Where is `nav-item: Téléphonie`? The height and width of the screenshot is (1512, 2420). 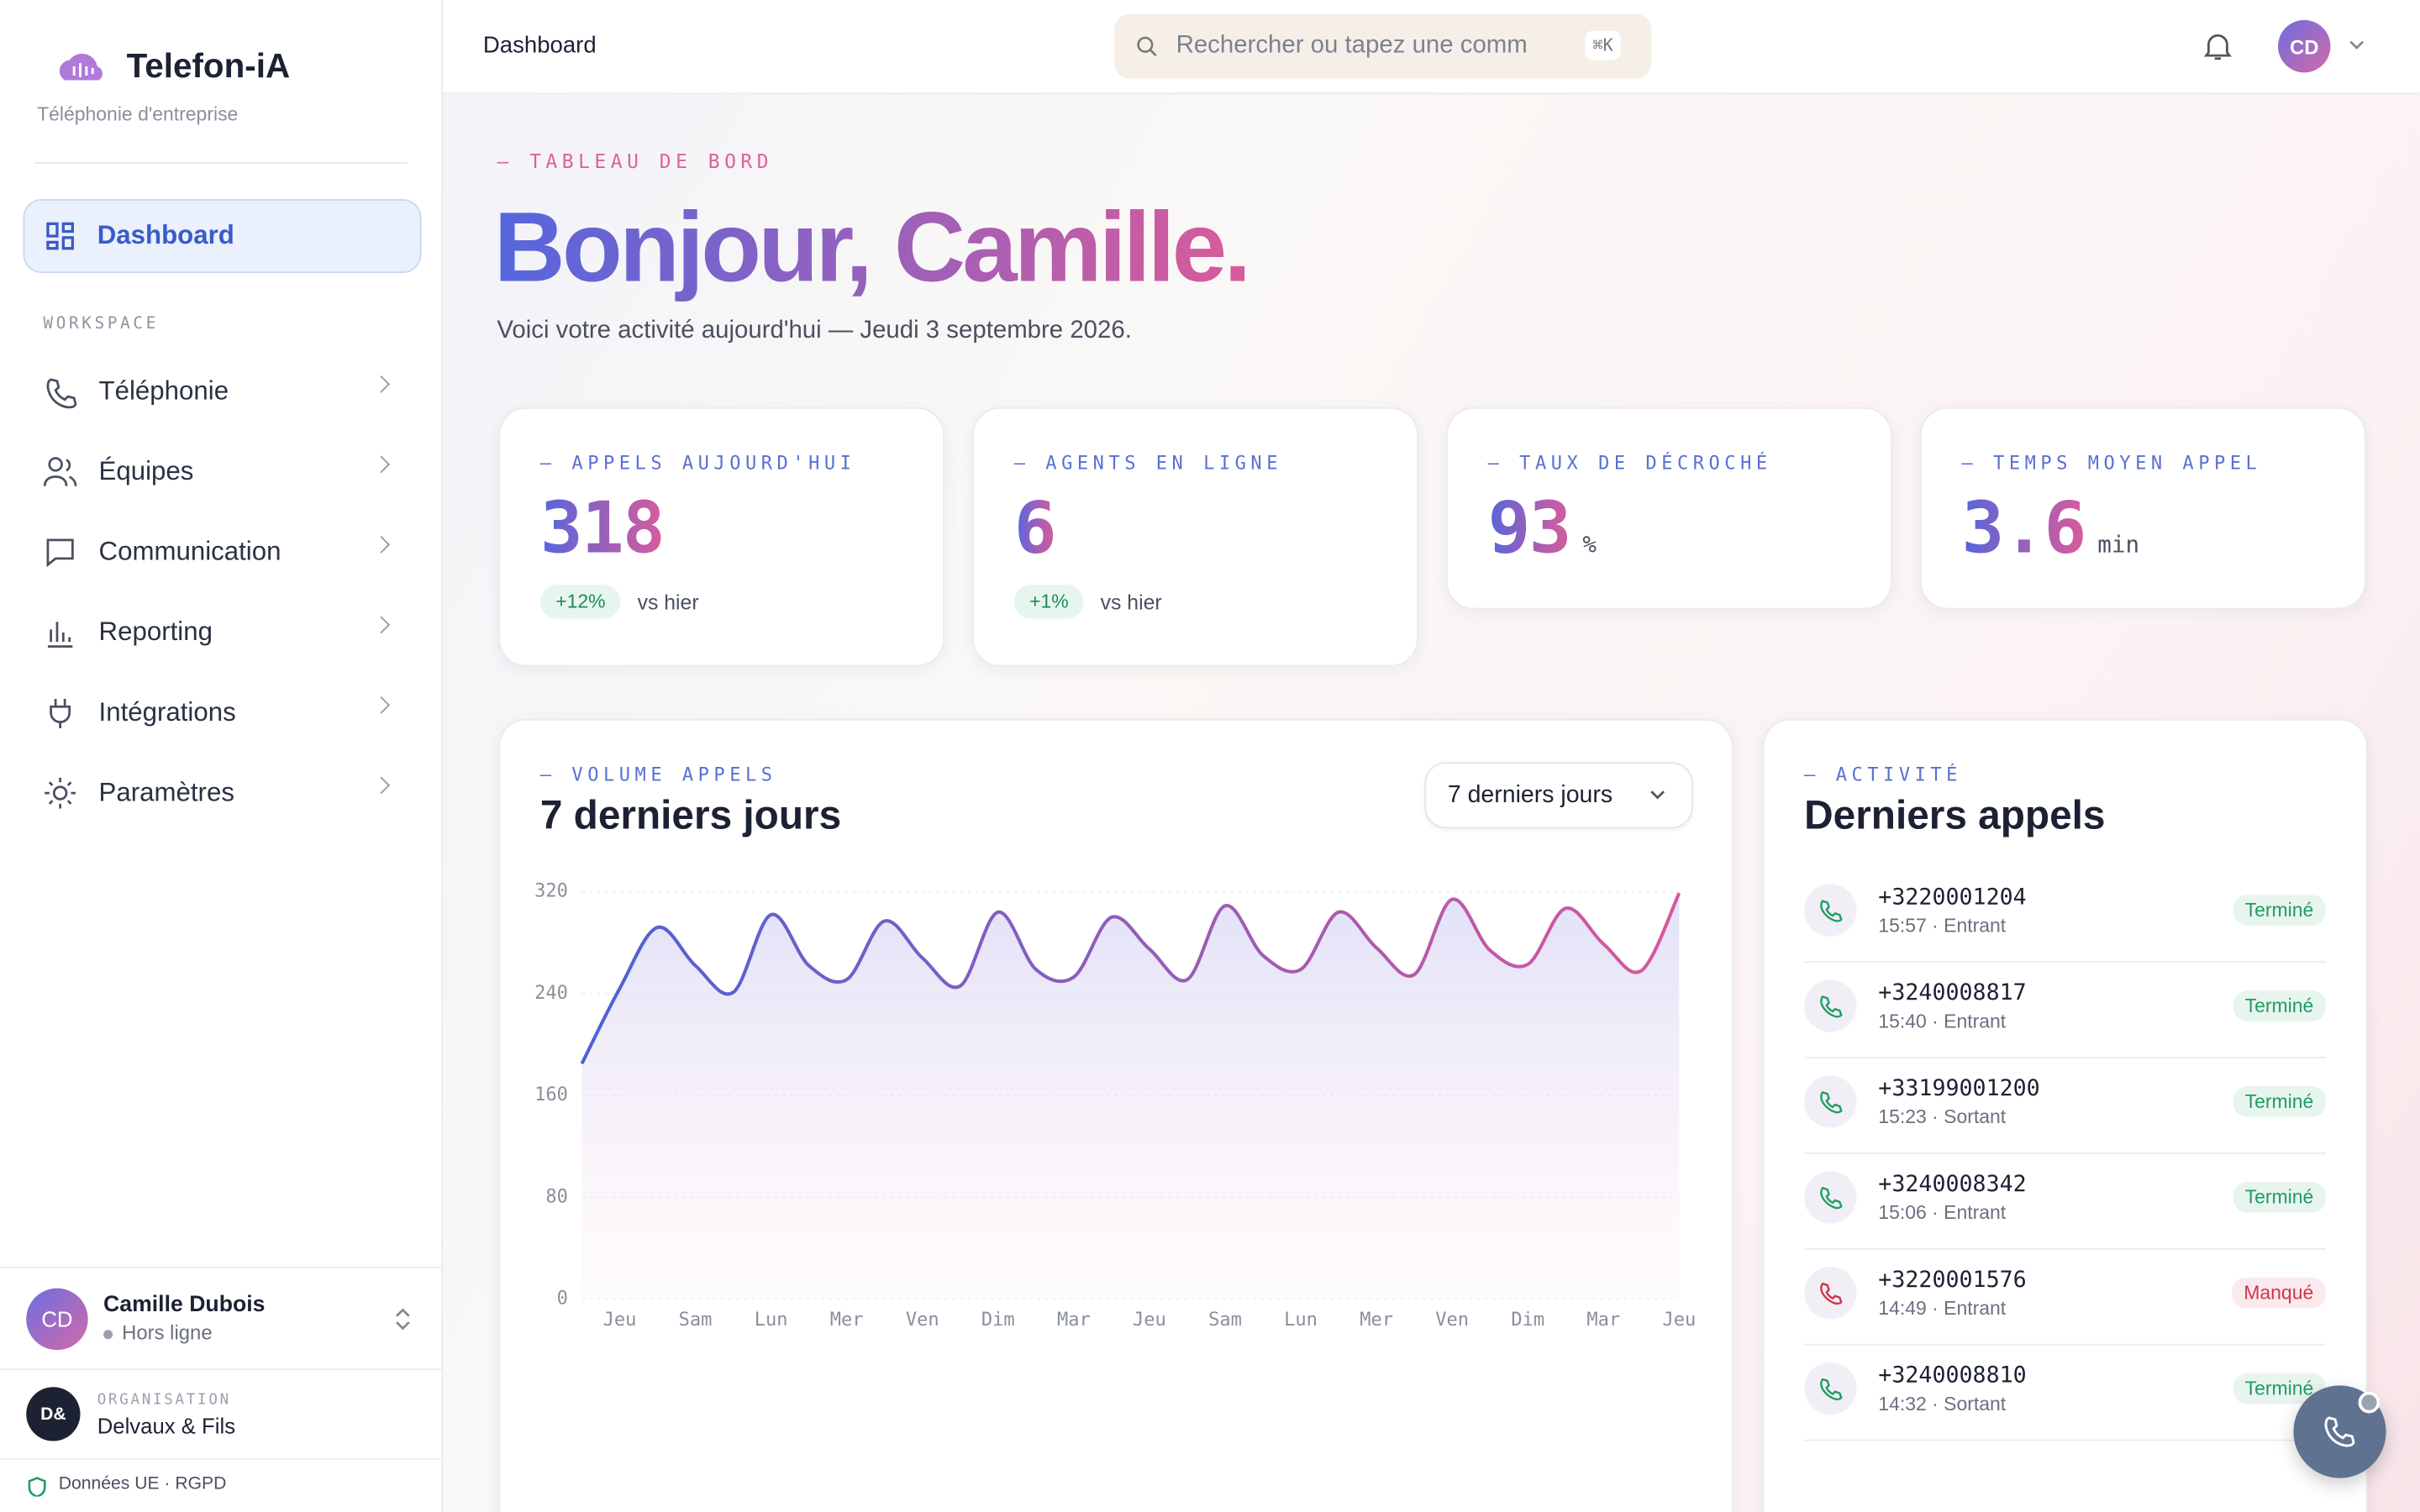 nav-item: Téléphonie is located at coordinates (221, 391).